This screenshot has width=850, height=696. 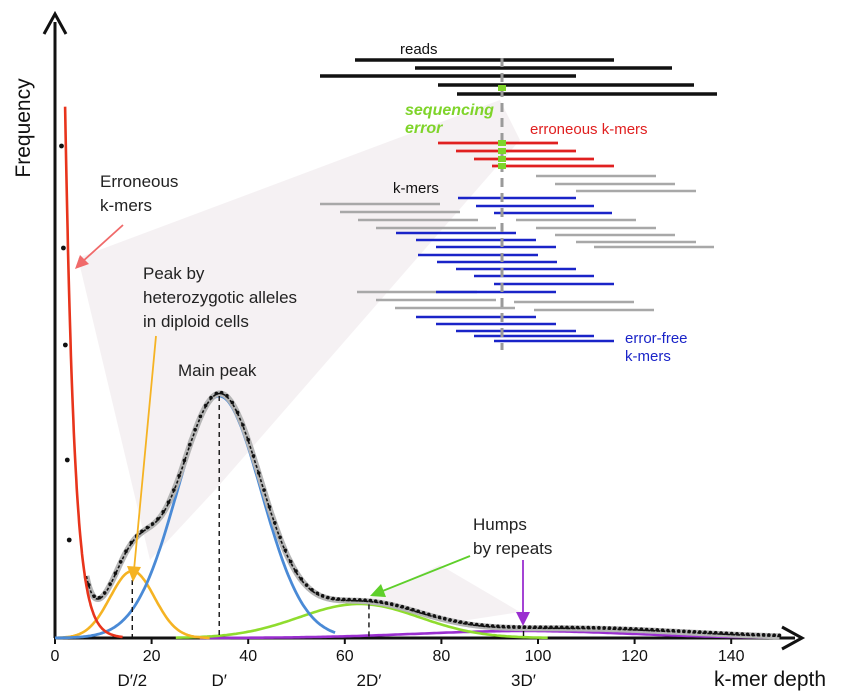 I want to click on sequencing-error-line2: error, so click(x=424, y=128).